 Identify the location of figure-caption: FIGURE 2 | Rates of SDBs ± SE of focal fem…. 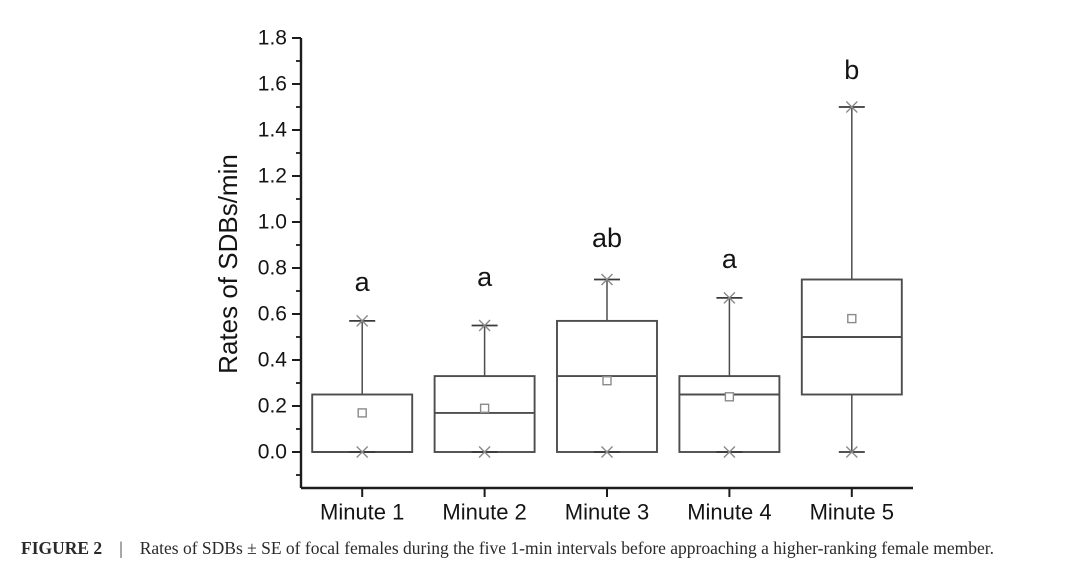
(543, 548).